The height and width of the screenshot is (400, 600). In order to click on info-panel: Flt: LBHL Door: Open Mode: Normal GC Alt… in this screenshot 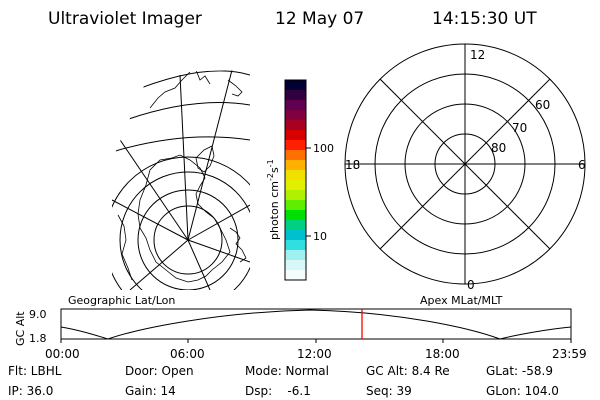, I will do `click(283, 381)`.